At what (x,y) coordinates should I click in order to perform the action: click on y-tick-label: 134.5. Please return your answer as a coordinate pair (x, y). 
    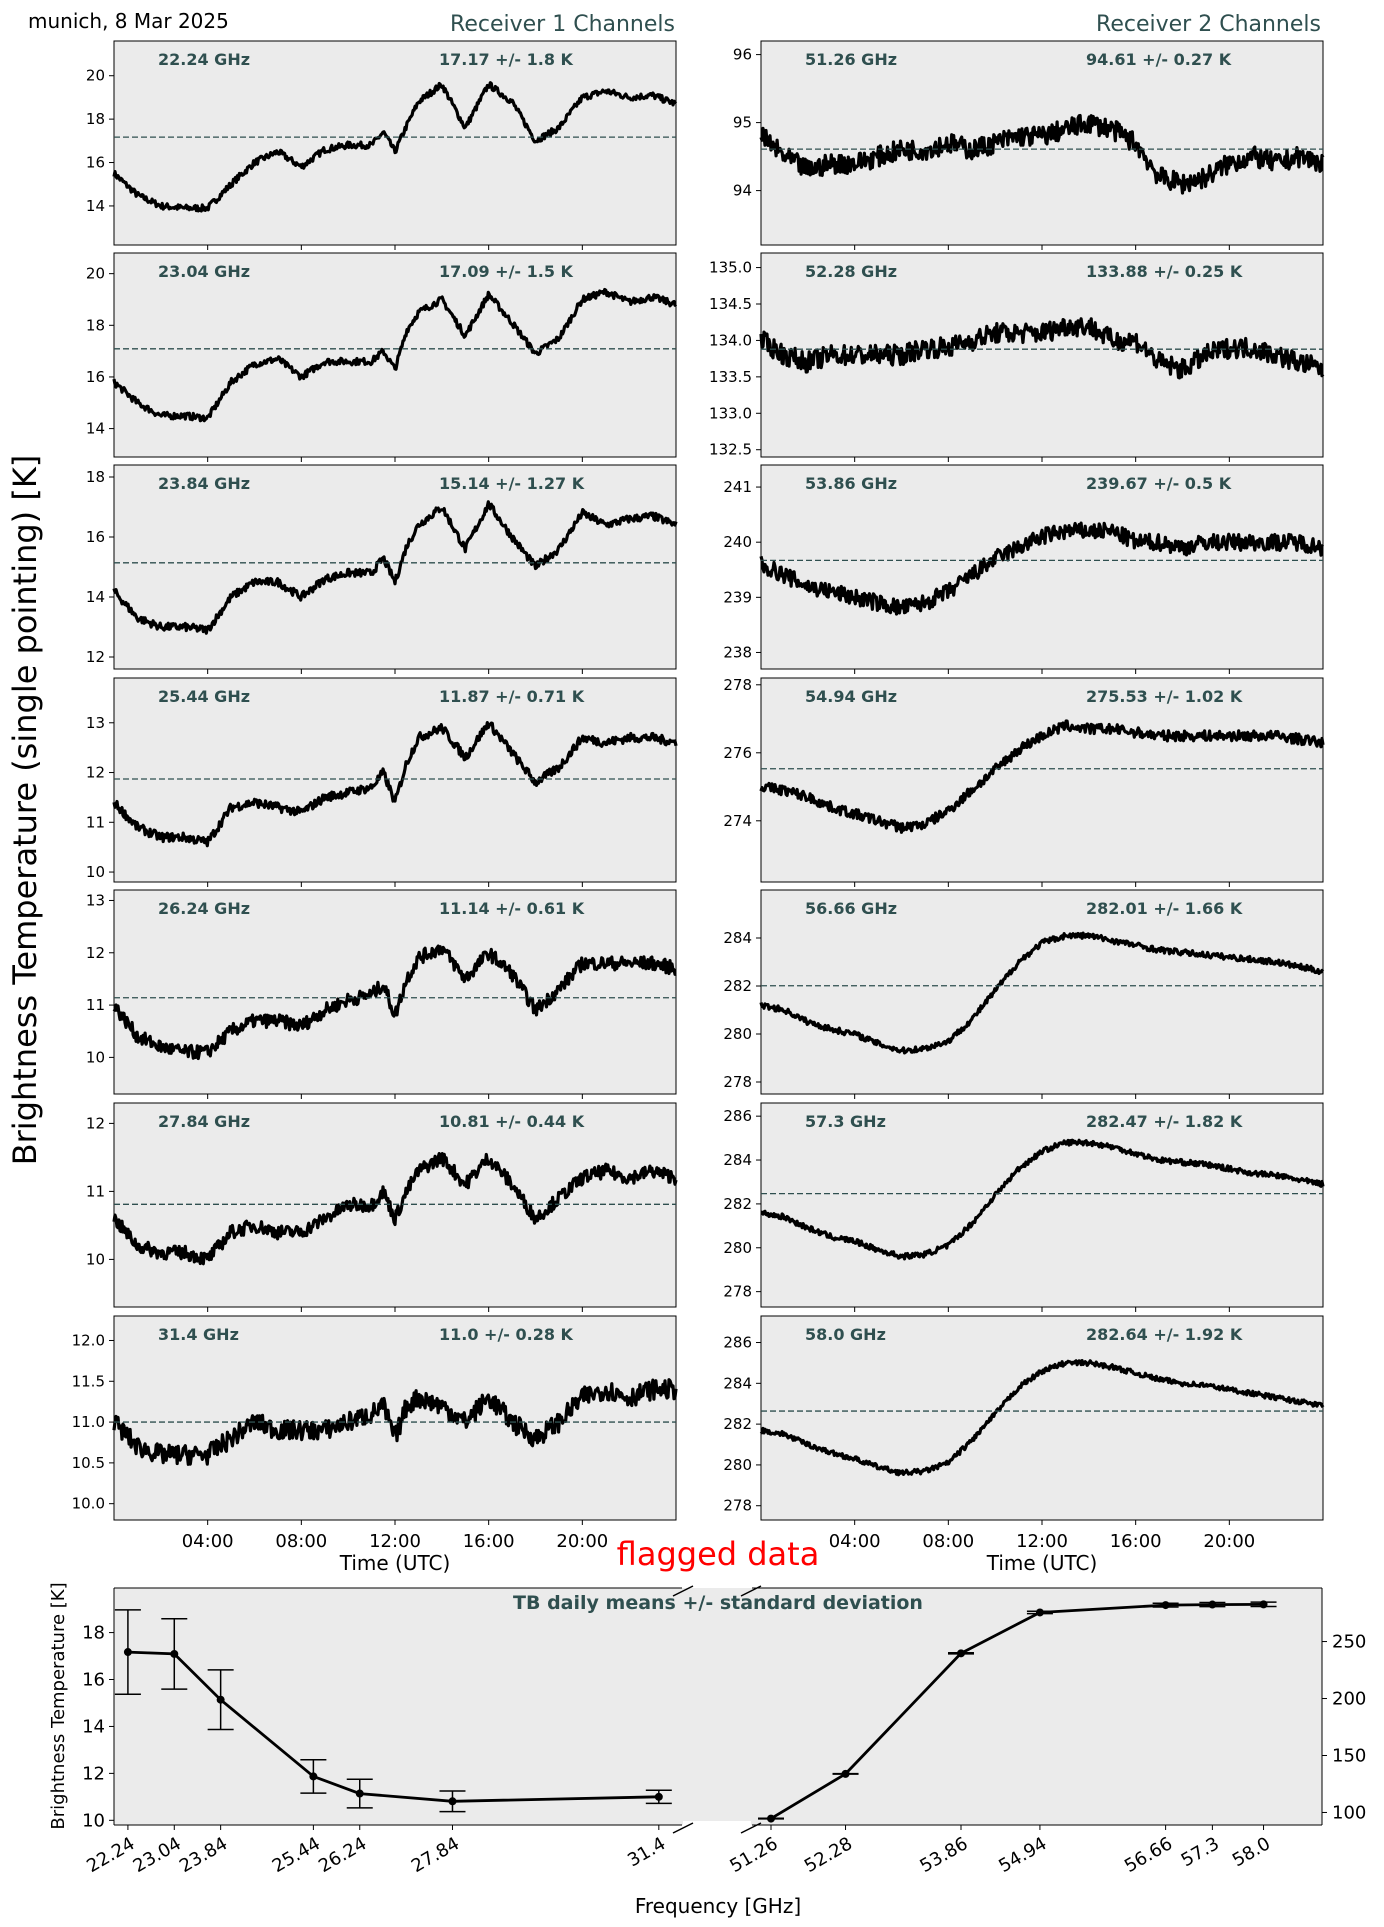
    Looking at the image, I should click on (730, 304).